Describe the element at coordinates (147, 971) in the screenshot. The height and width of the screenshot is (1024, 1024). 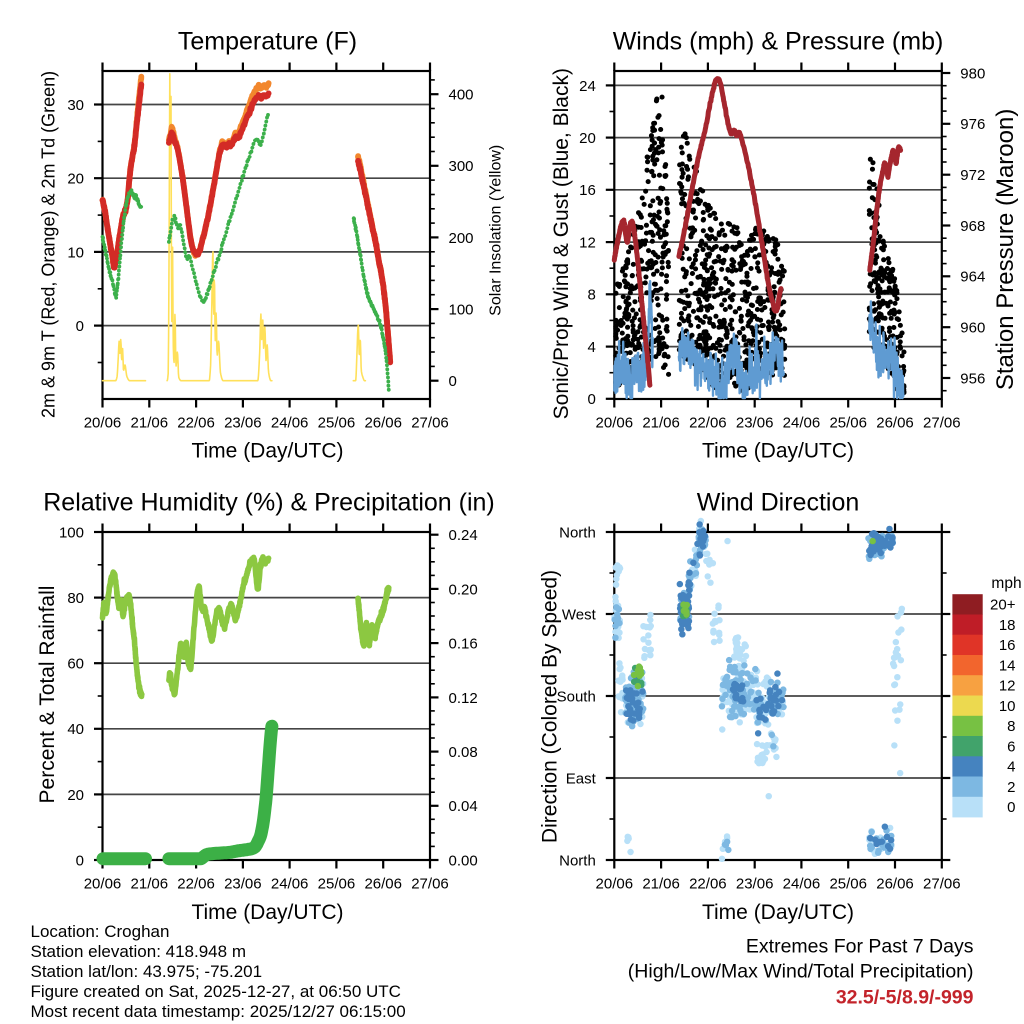
I see `svg-text:Station lat/lon: 43.975; -75.2: Station lat/lon: 43.975; -75.201` at that location.